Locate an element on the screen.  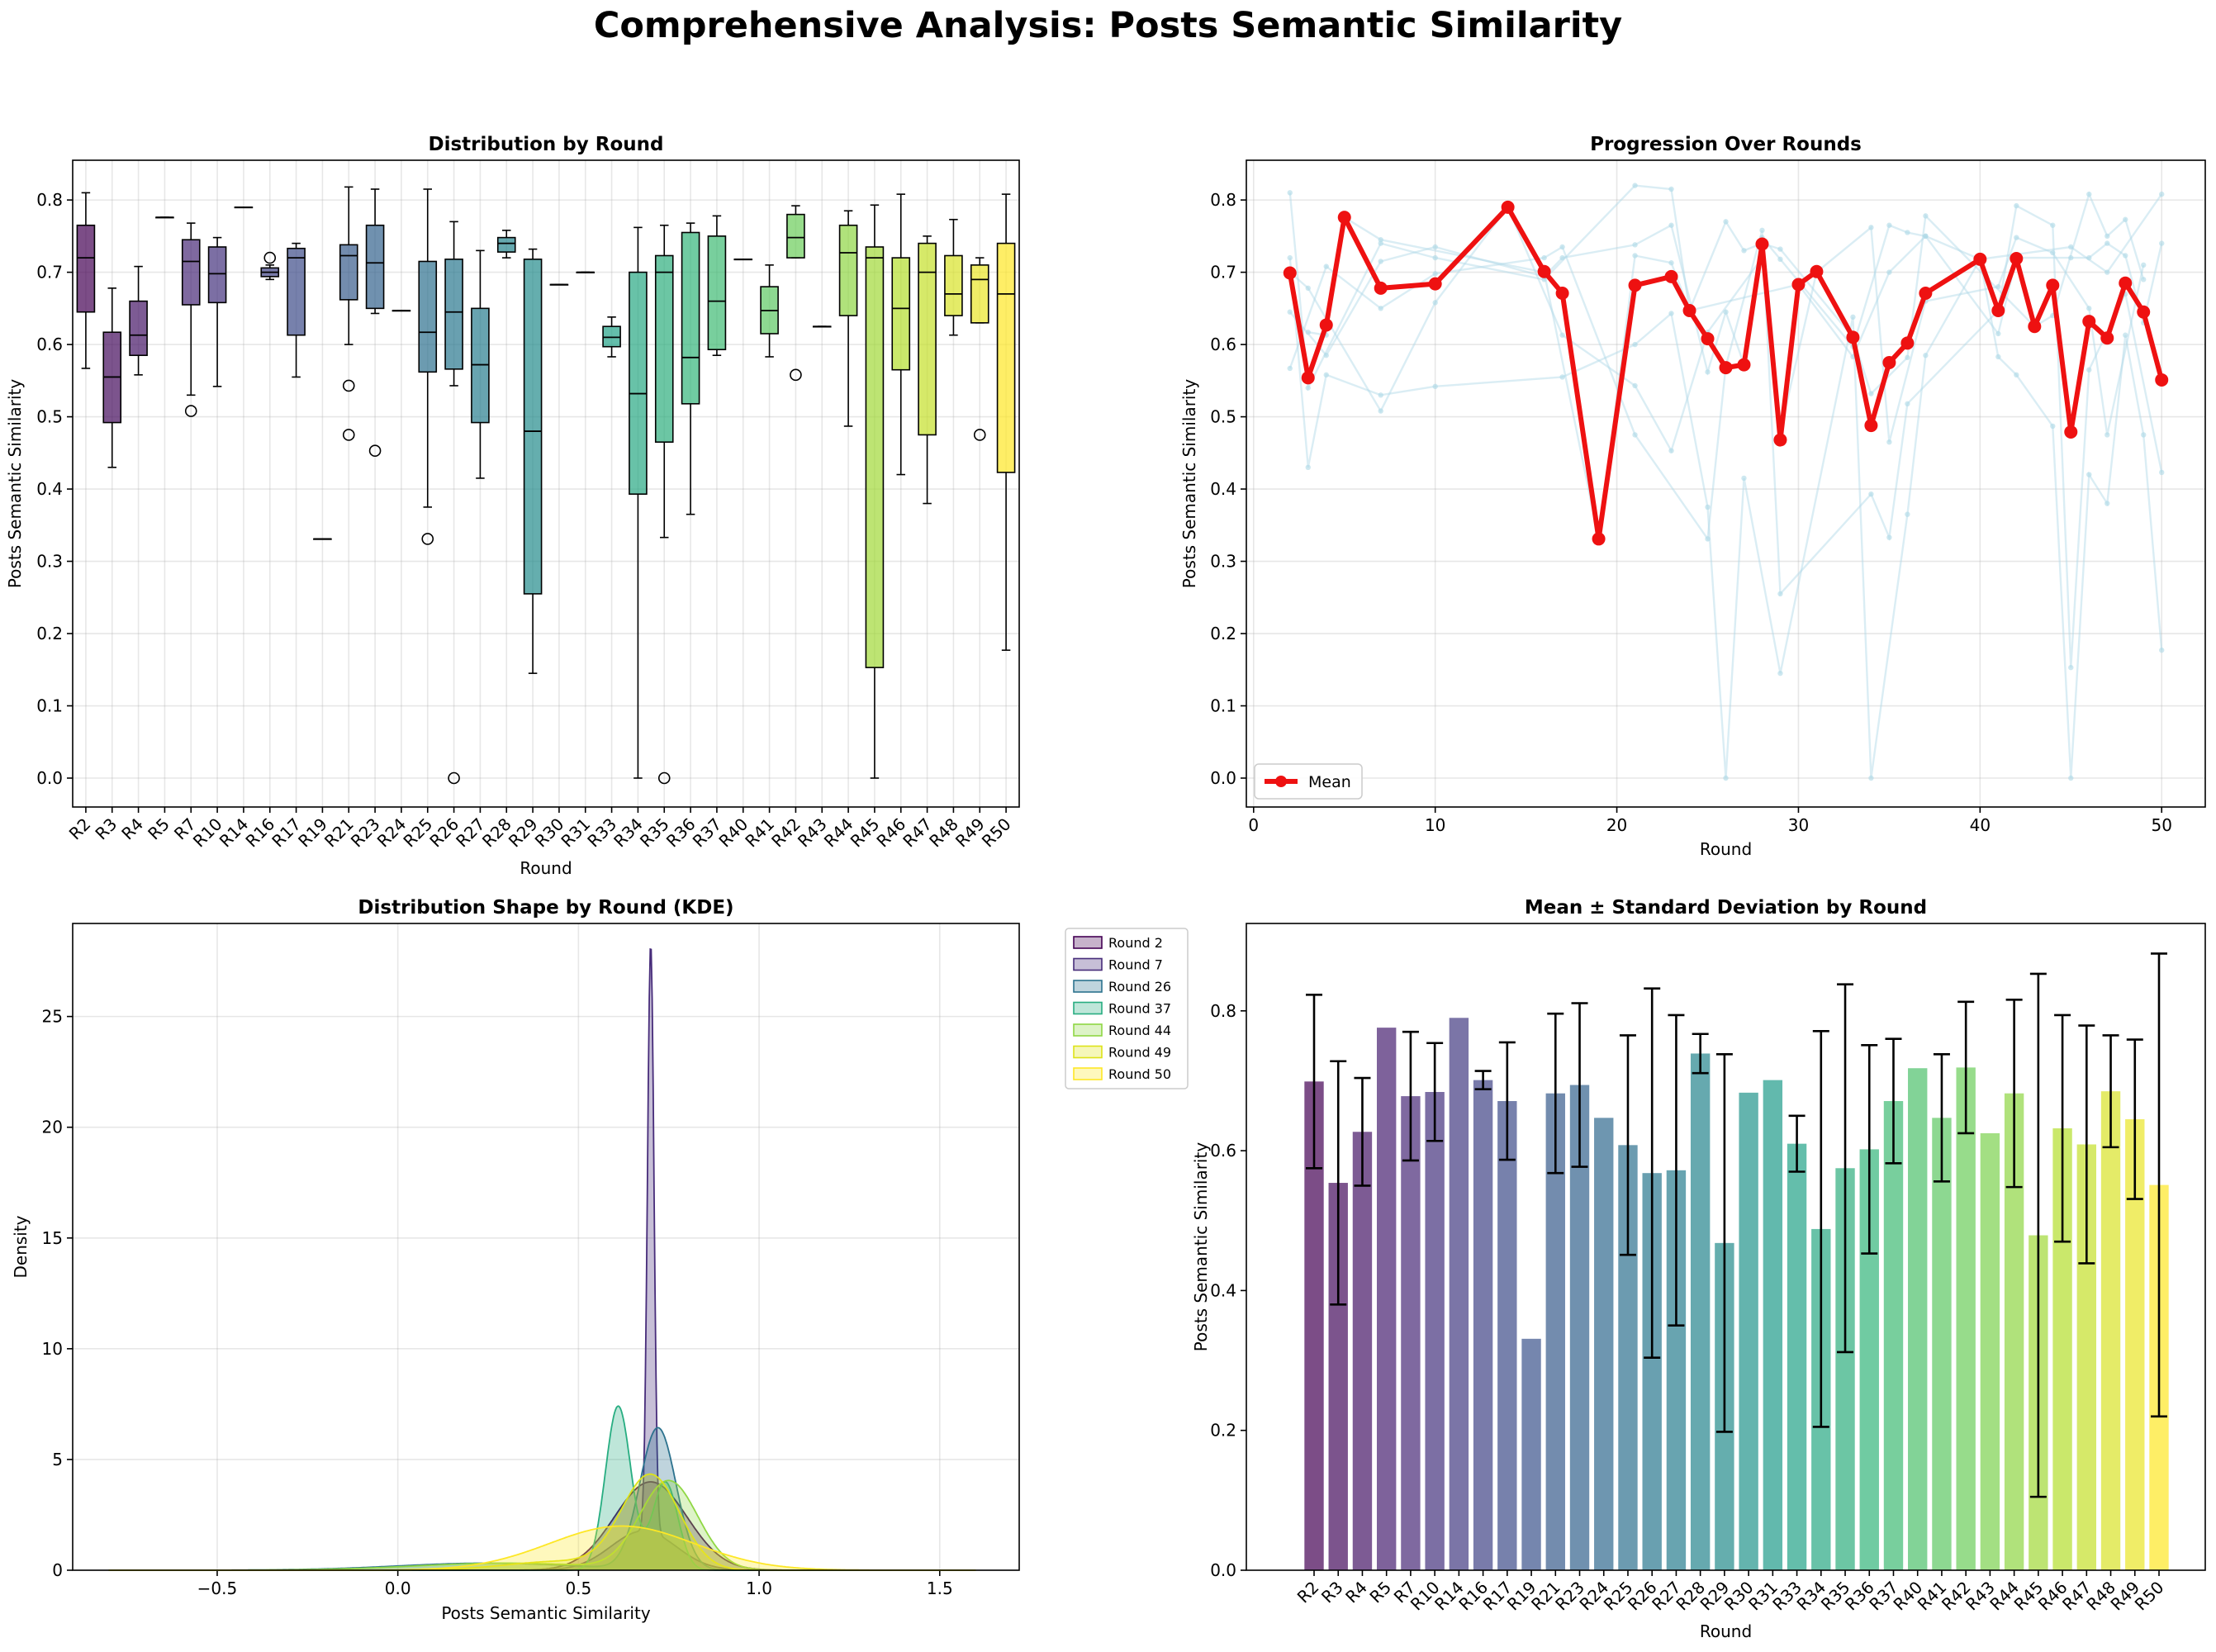
kde-legend-label: Round 44 is located at coordinates (1140, 1030).